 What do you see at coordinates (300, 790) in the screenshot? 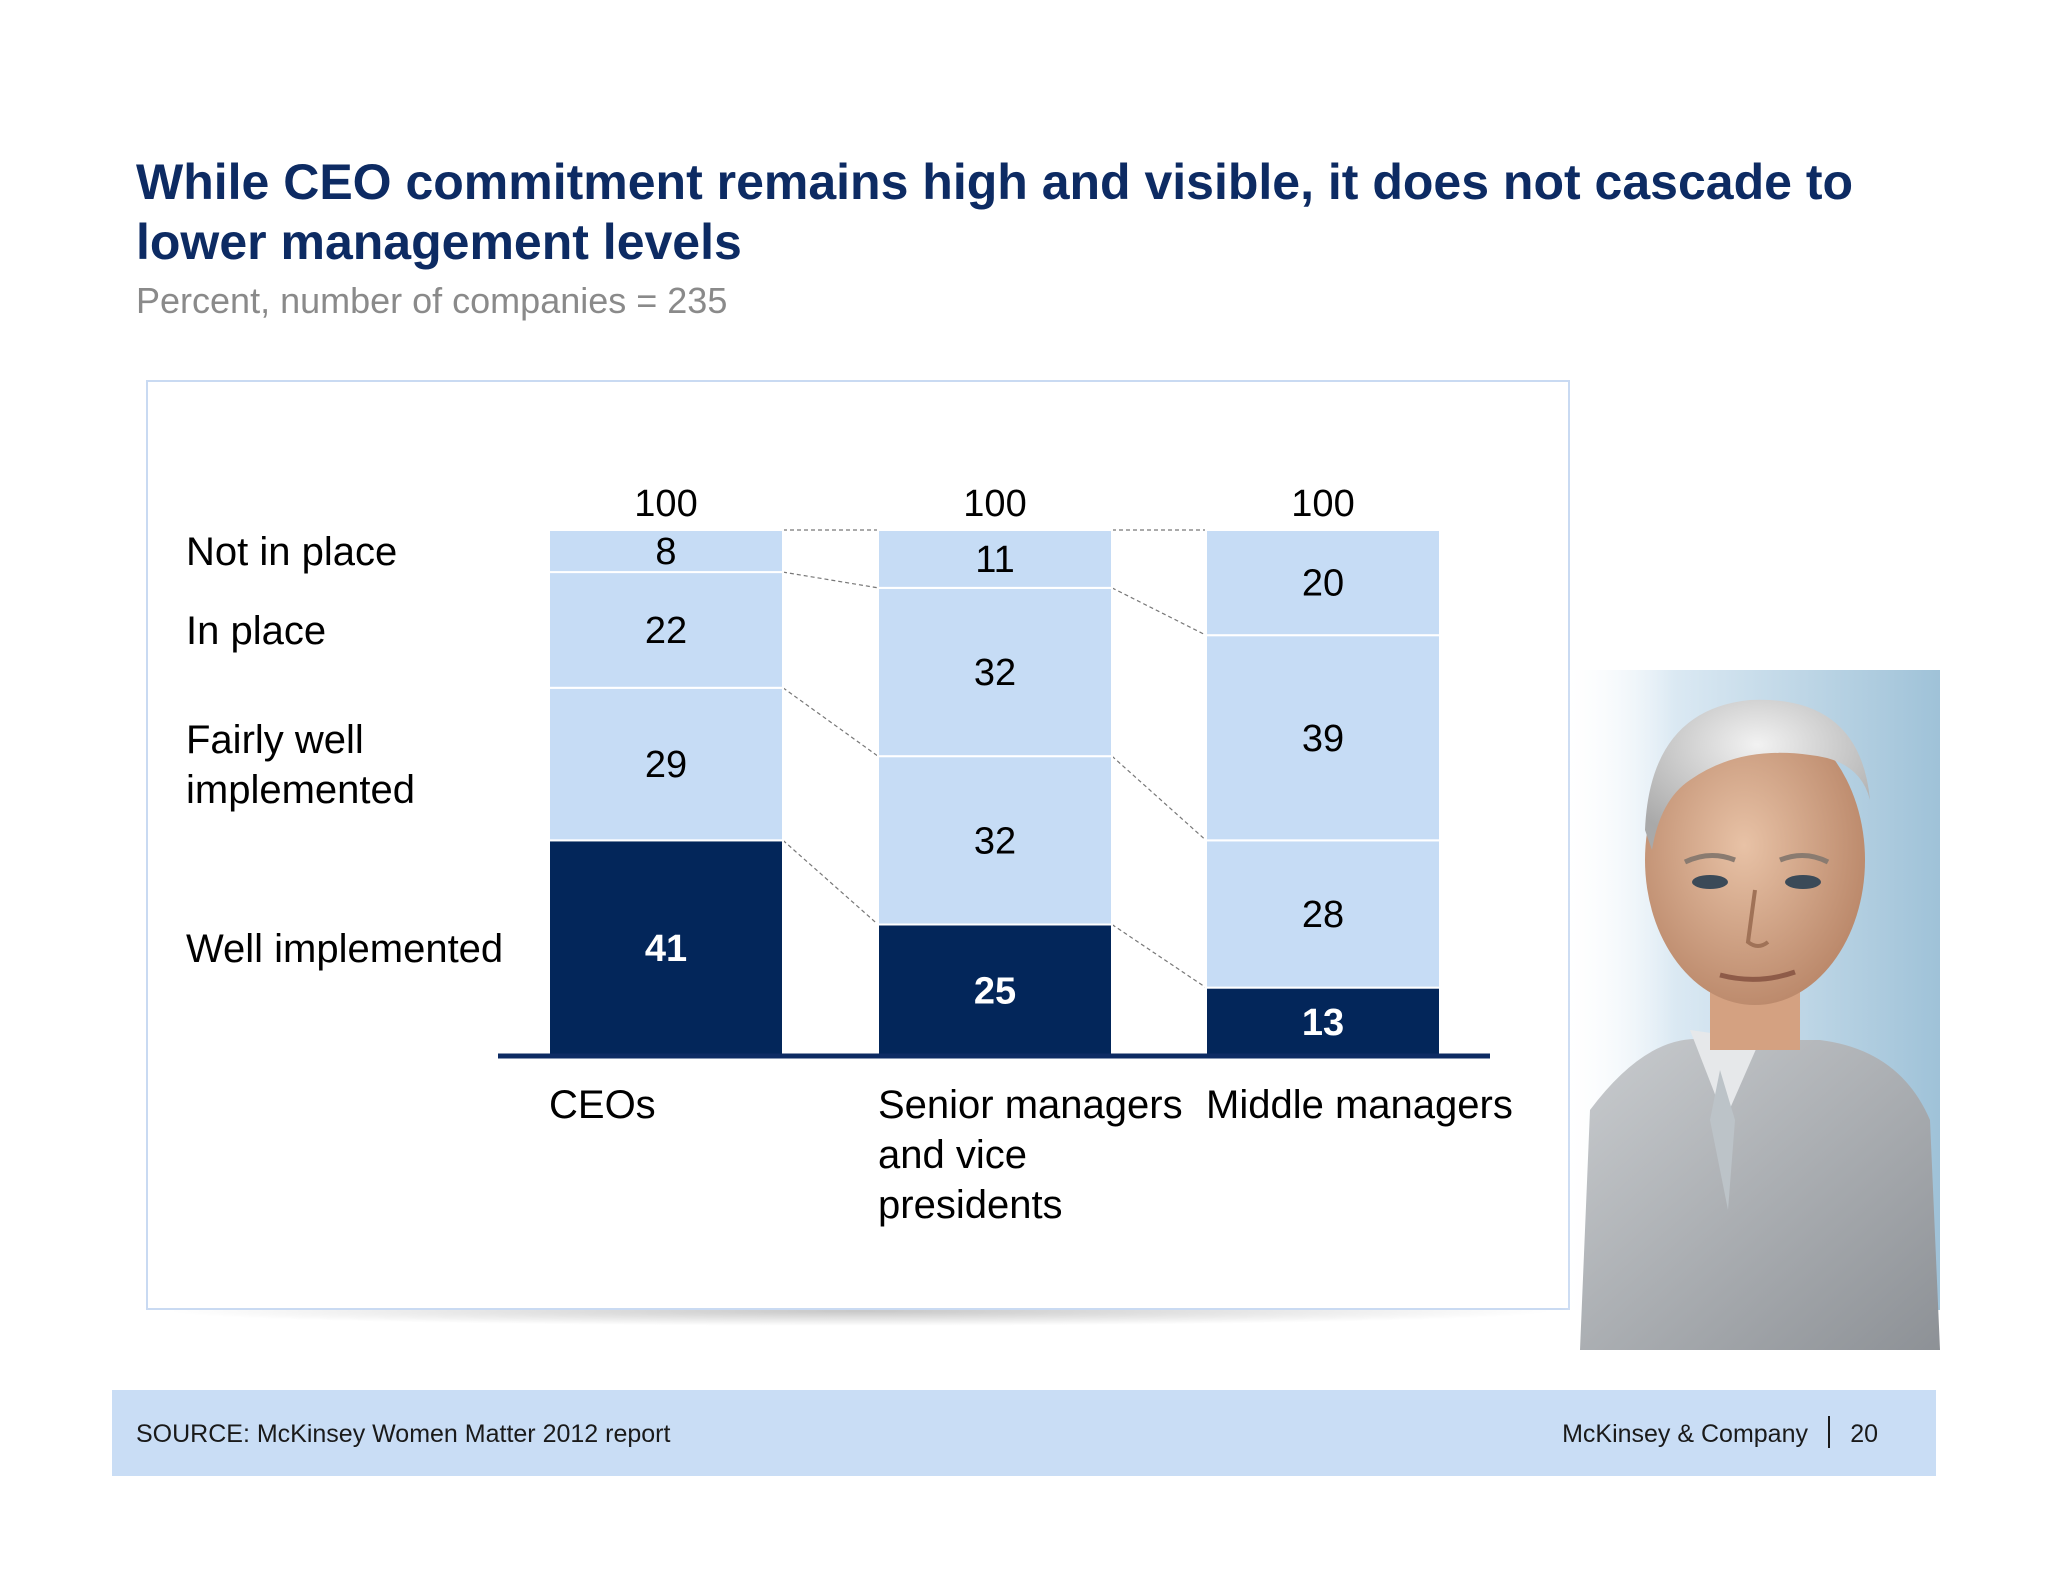
I see `legend-label: implemented` at bounding box center [300, 790].